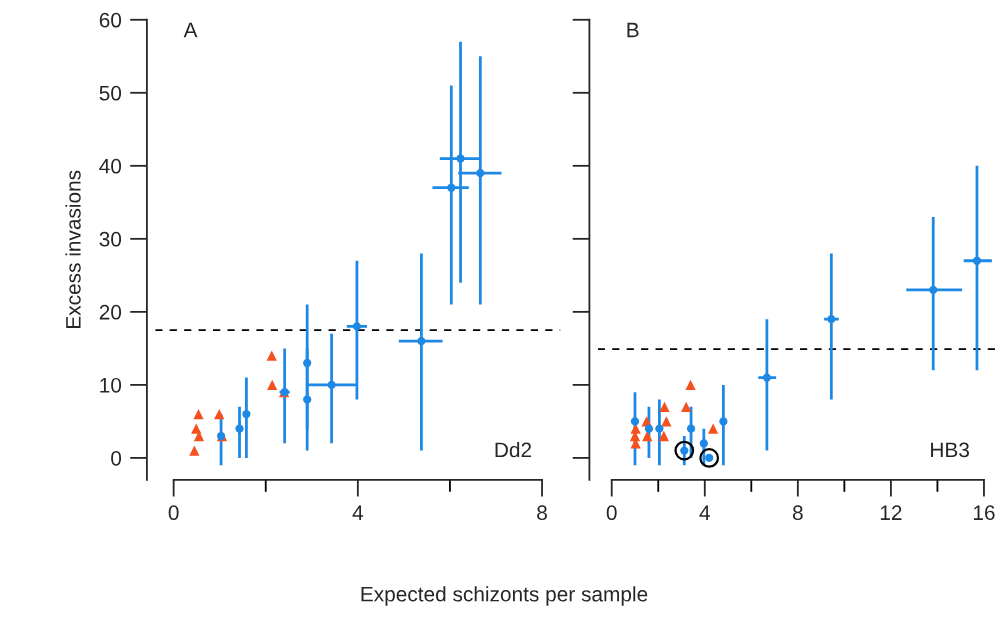 The height and width of the screenshot is (618, 1008). I want to click on x-tick-label: 16, so click(984, 513).